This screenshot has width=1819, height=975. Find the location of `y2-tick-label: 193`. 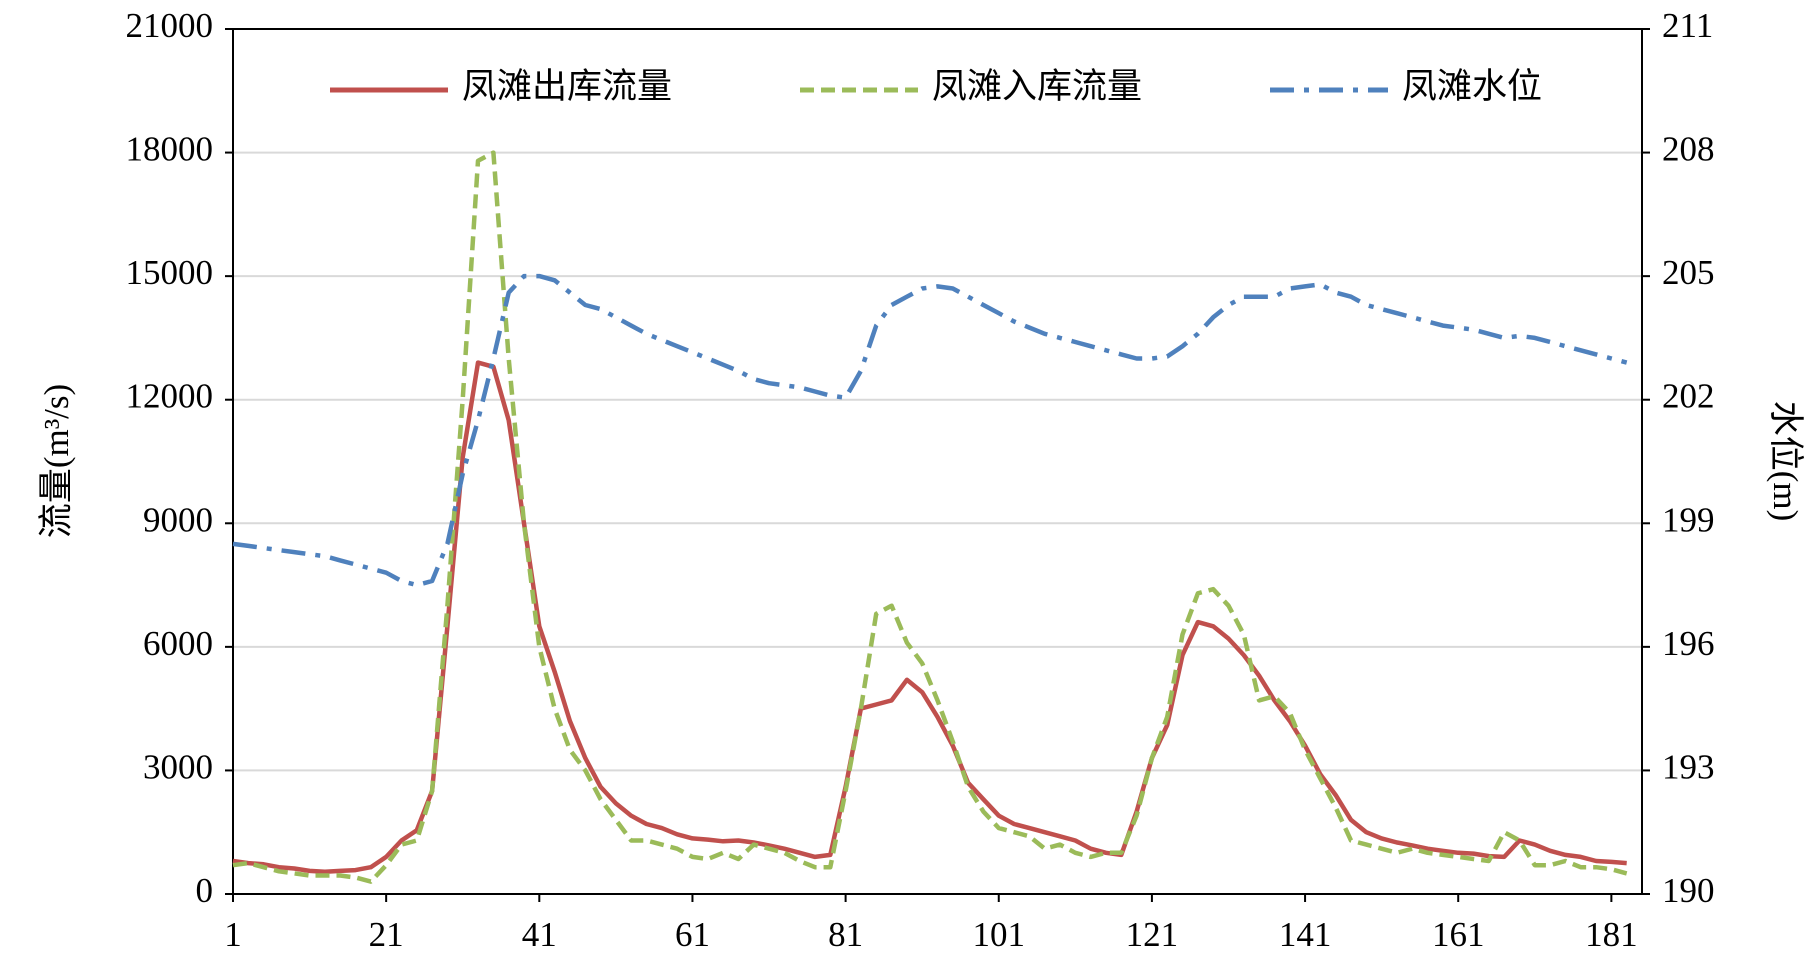

y2-tick-label: 193 is located at coordinates (1688, 766).